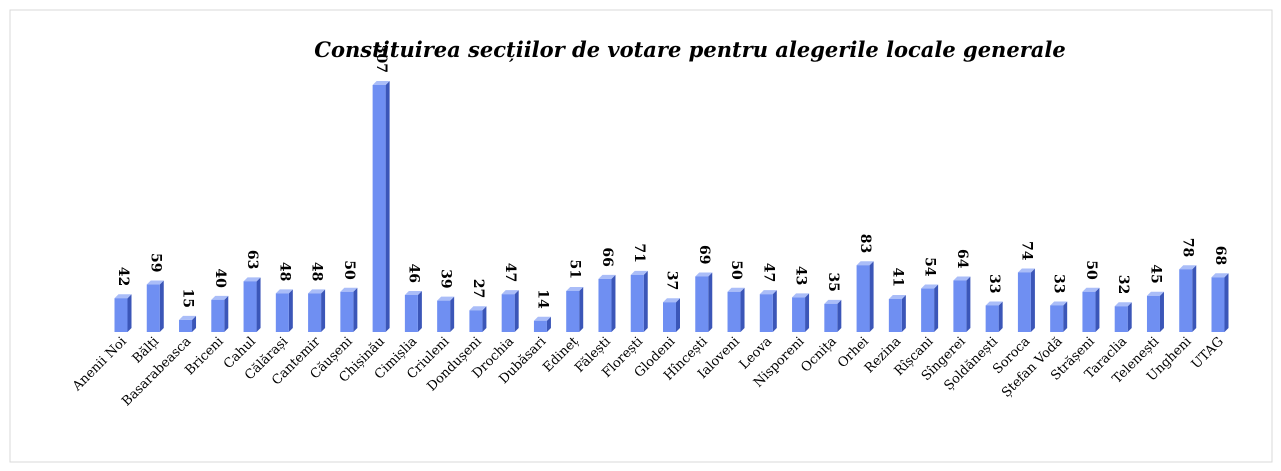  I want to click on value-label: 40, so click(220, 278).